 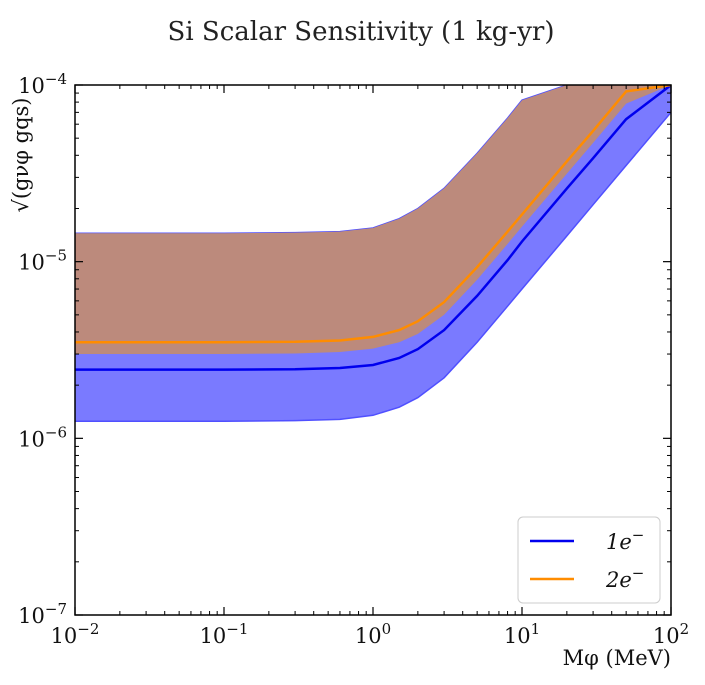 I want to click on legend-box, so click(x=589, y=560).